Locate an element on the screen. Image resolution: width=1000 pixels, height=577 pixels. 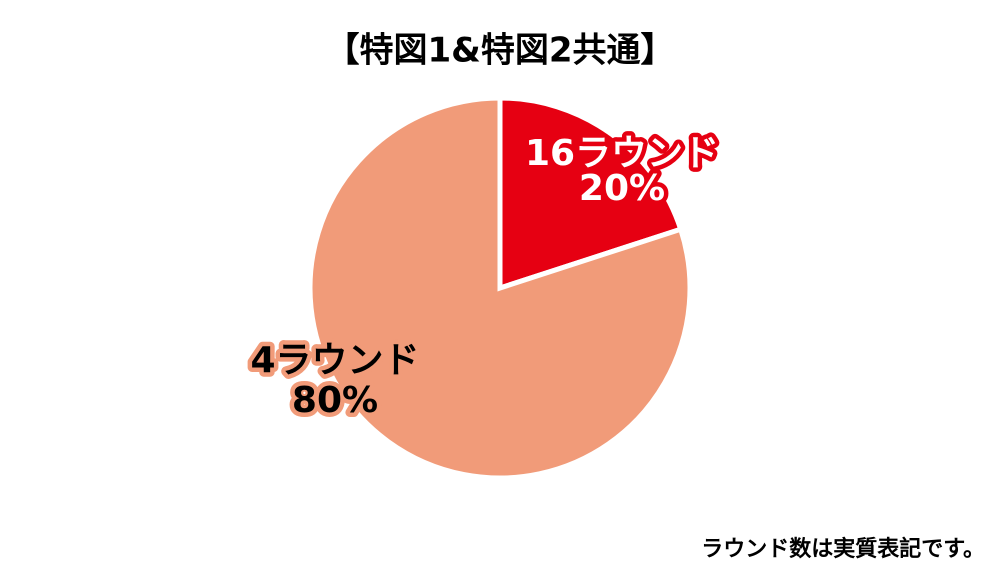
slice-value-label: 20% is located at coordinates (622, 188).